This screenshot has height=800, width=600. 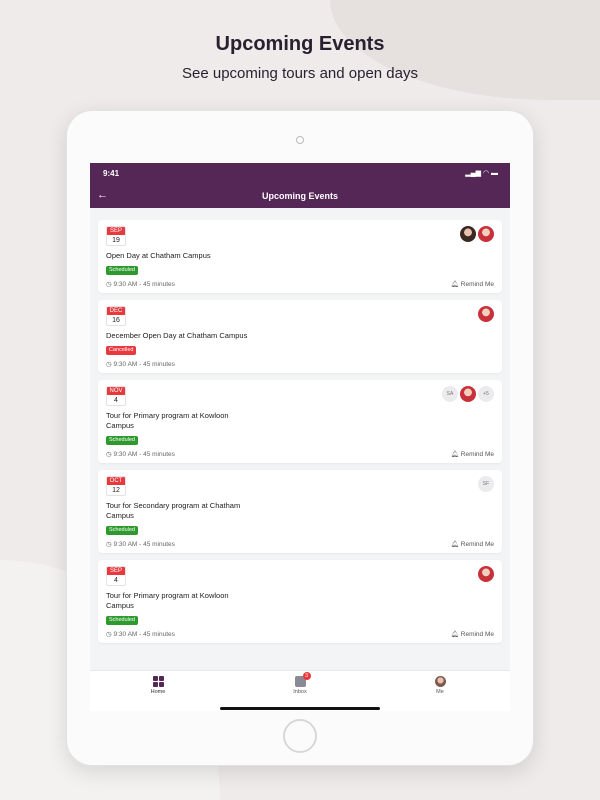 I want to click on inbox-badge: 3, so click(x=306, y=676).